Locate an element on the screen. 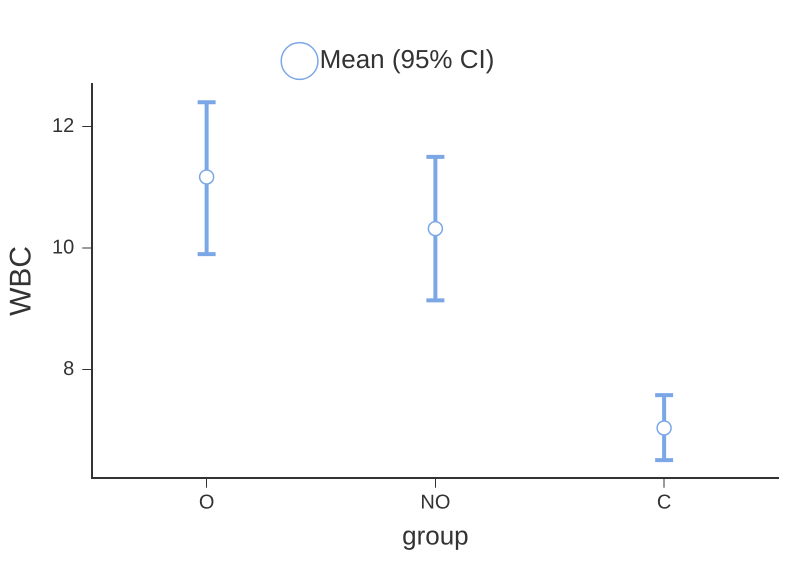  y-axis-title: WBC is located at coordinates (21, 281).